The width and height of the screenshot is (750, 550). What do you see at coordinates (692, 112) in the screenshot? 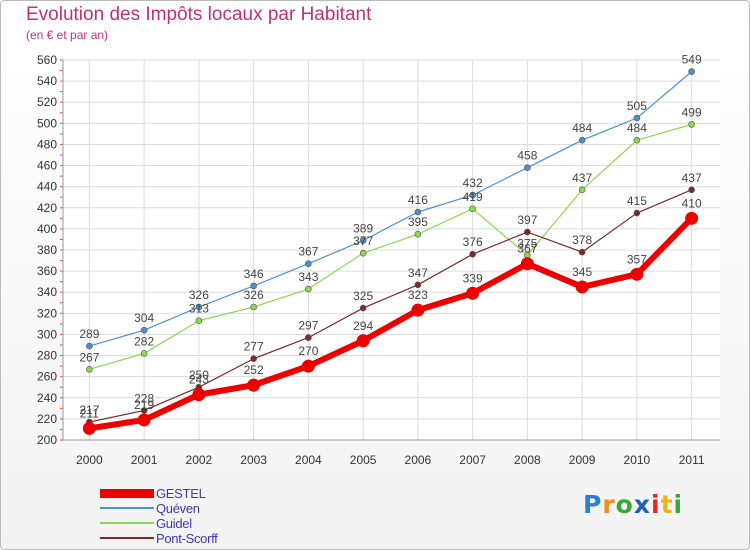
I see `data-label: 499` at bounding box center [692, 112].